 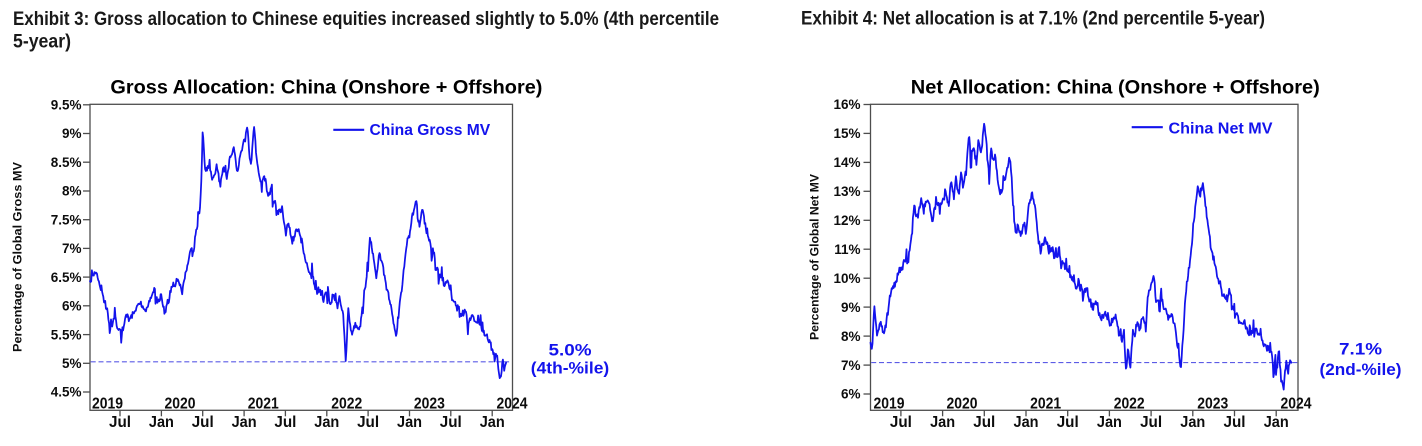 What do you see at coordinates (66, 392) in the screenshot?
I see `svg-text: 4.5%` at bounding box center [66, 392].